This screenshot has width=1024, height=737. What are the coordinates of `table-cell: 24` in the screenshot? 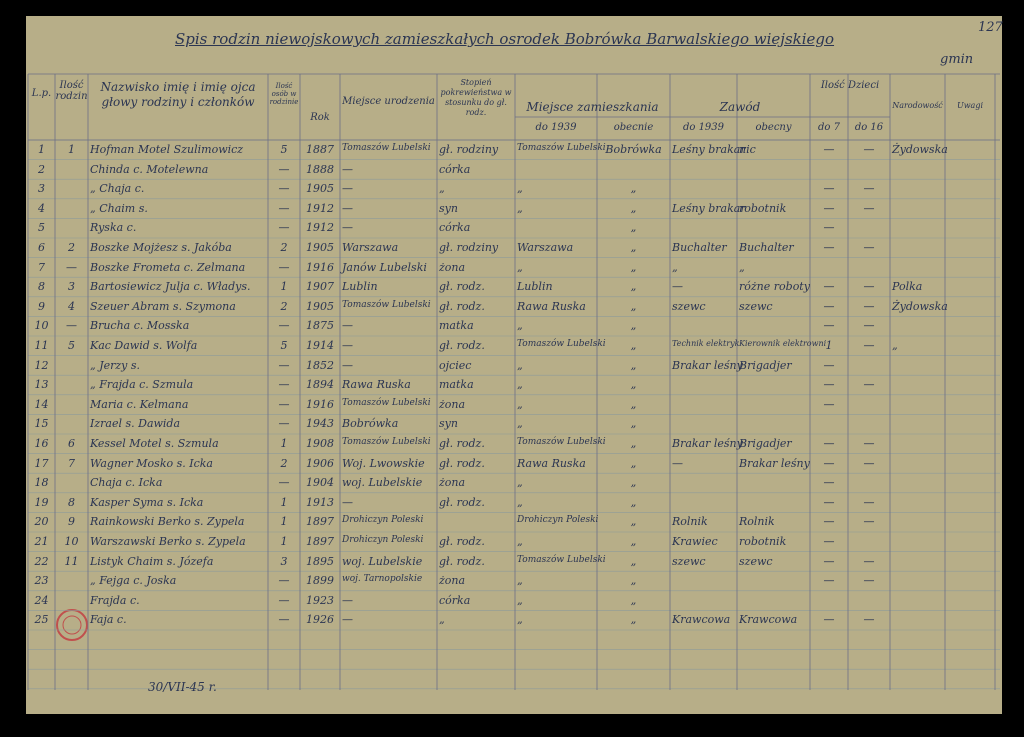 It's located at (41, 600).